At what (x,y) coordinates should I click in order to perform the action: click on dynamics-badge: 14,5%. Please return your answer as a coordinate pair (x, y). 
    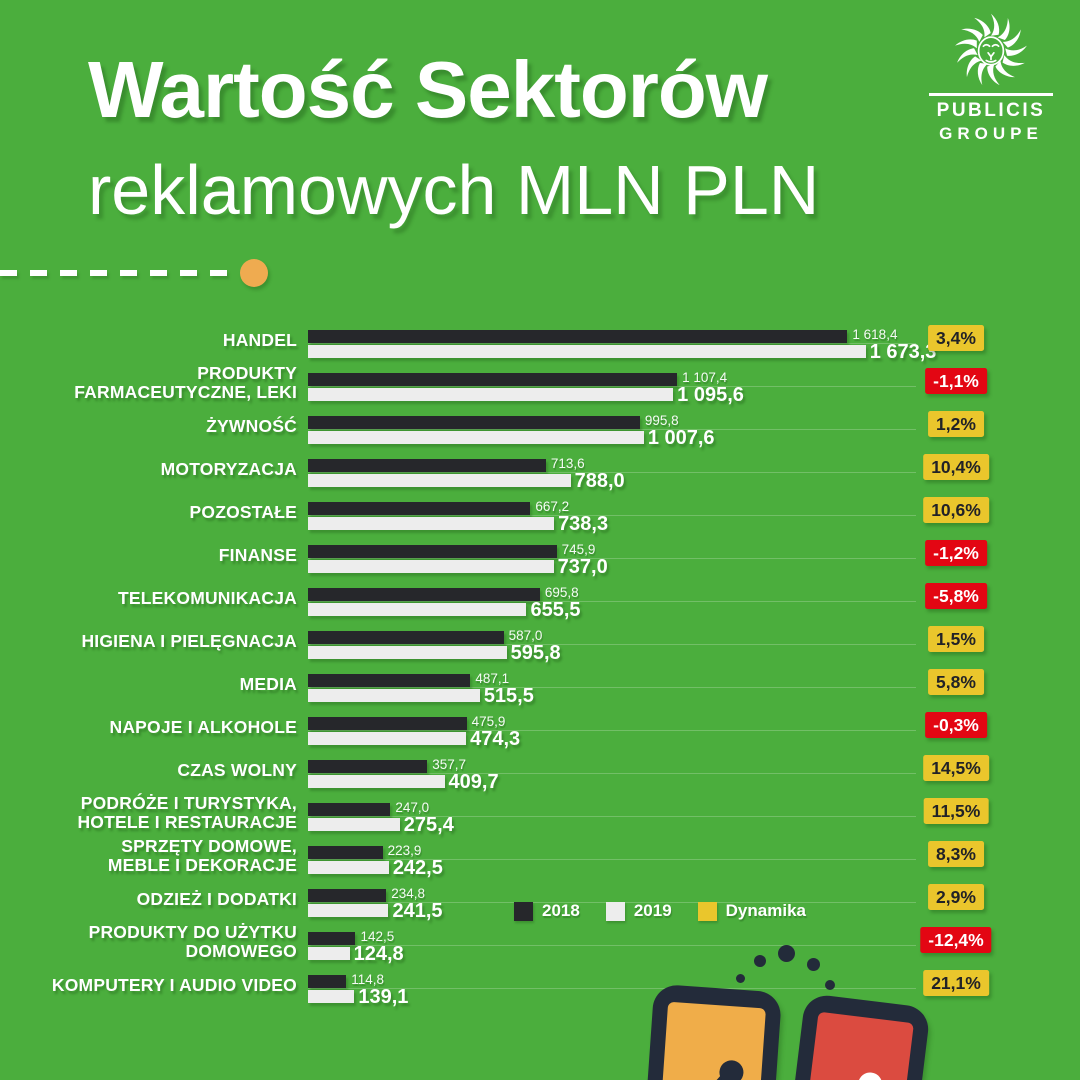
    Looking at the image, I should click on (956, 768).